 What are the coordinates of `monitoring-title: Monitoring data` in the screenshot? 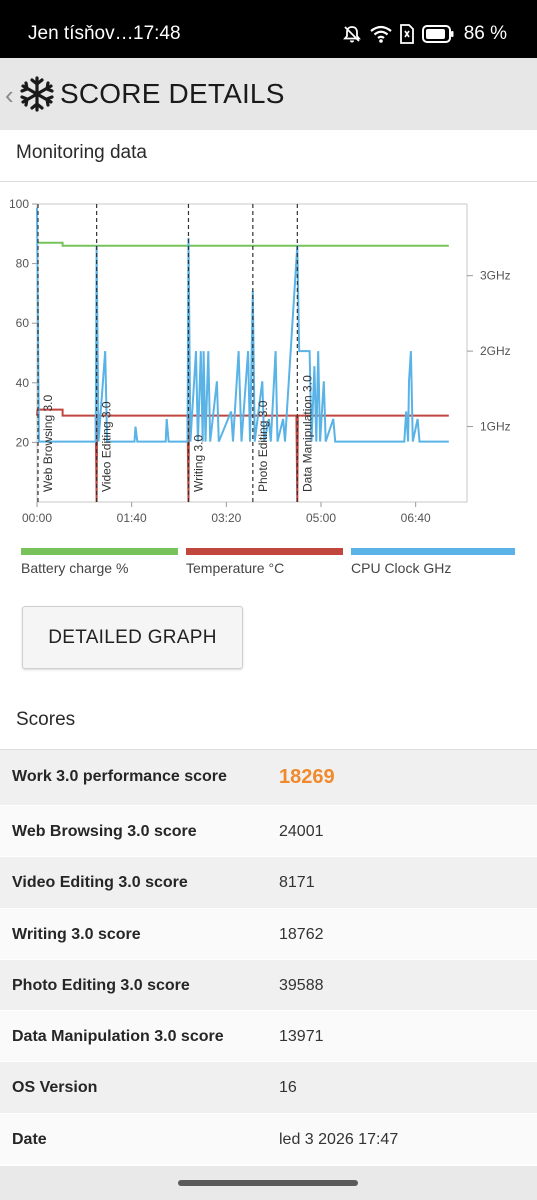 It's located at (81, 152).